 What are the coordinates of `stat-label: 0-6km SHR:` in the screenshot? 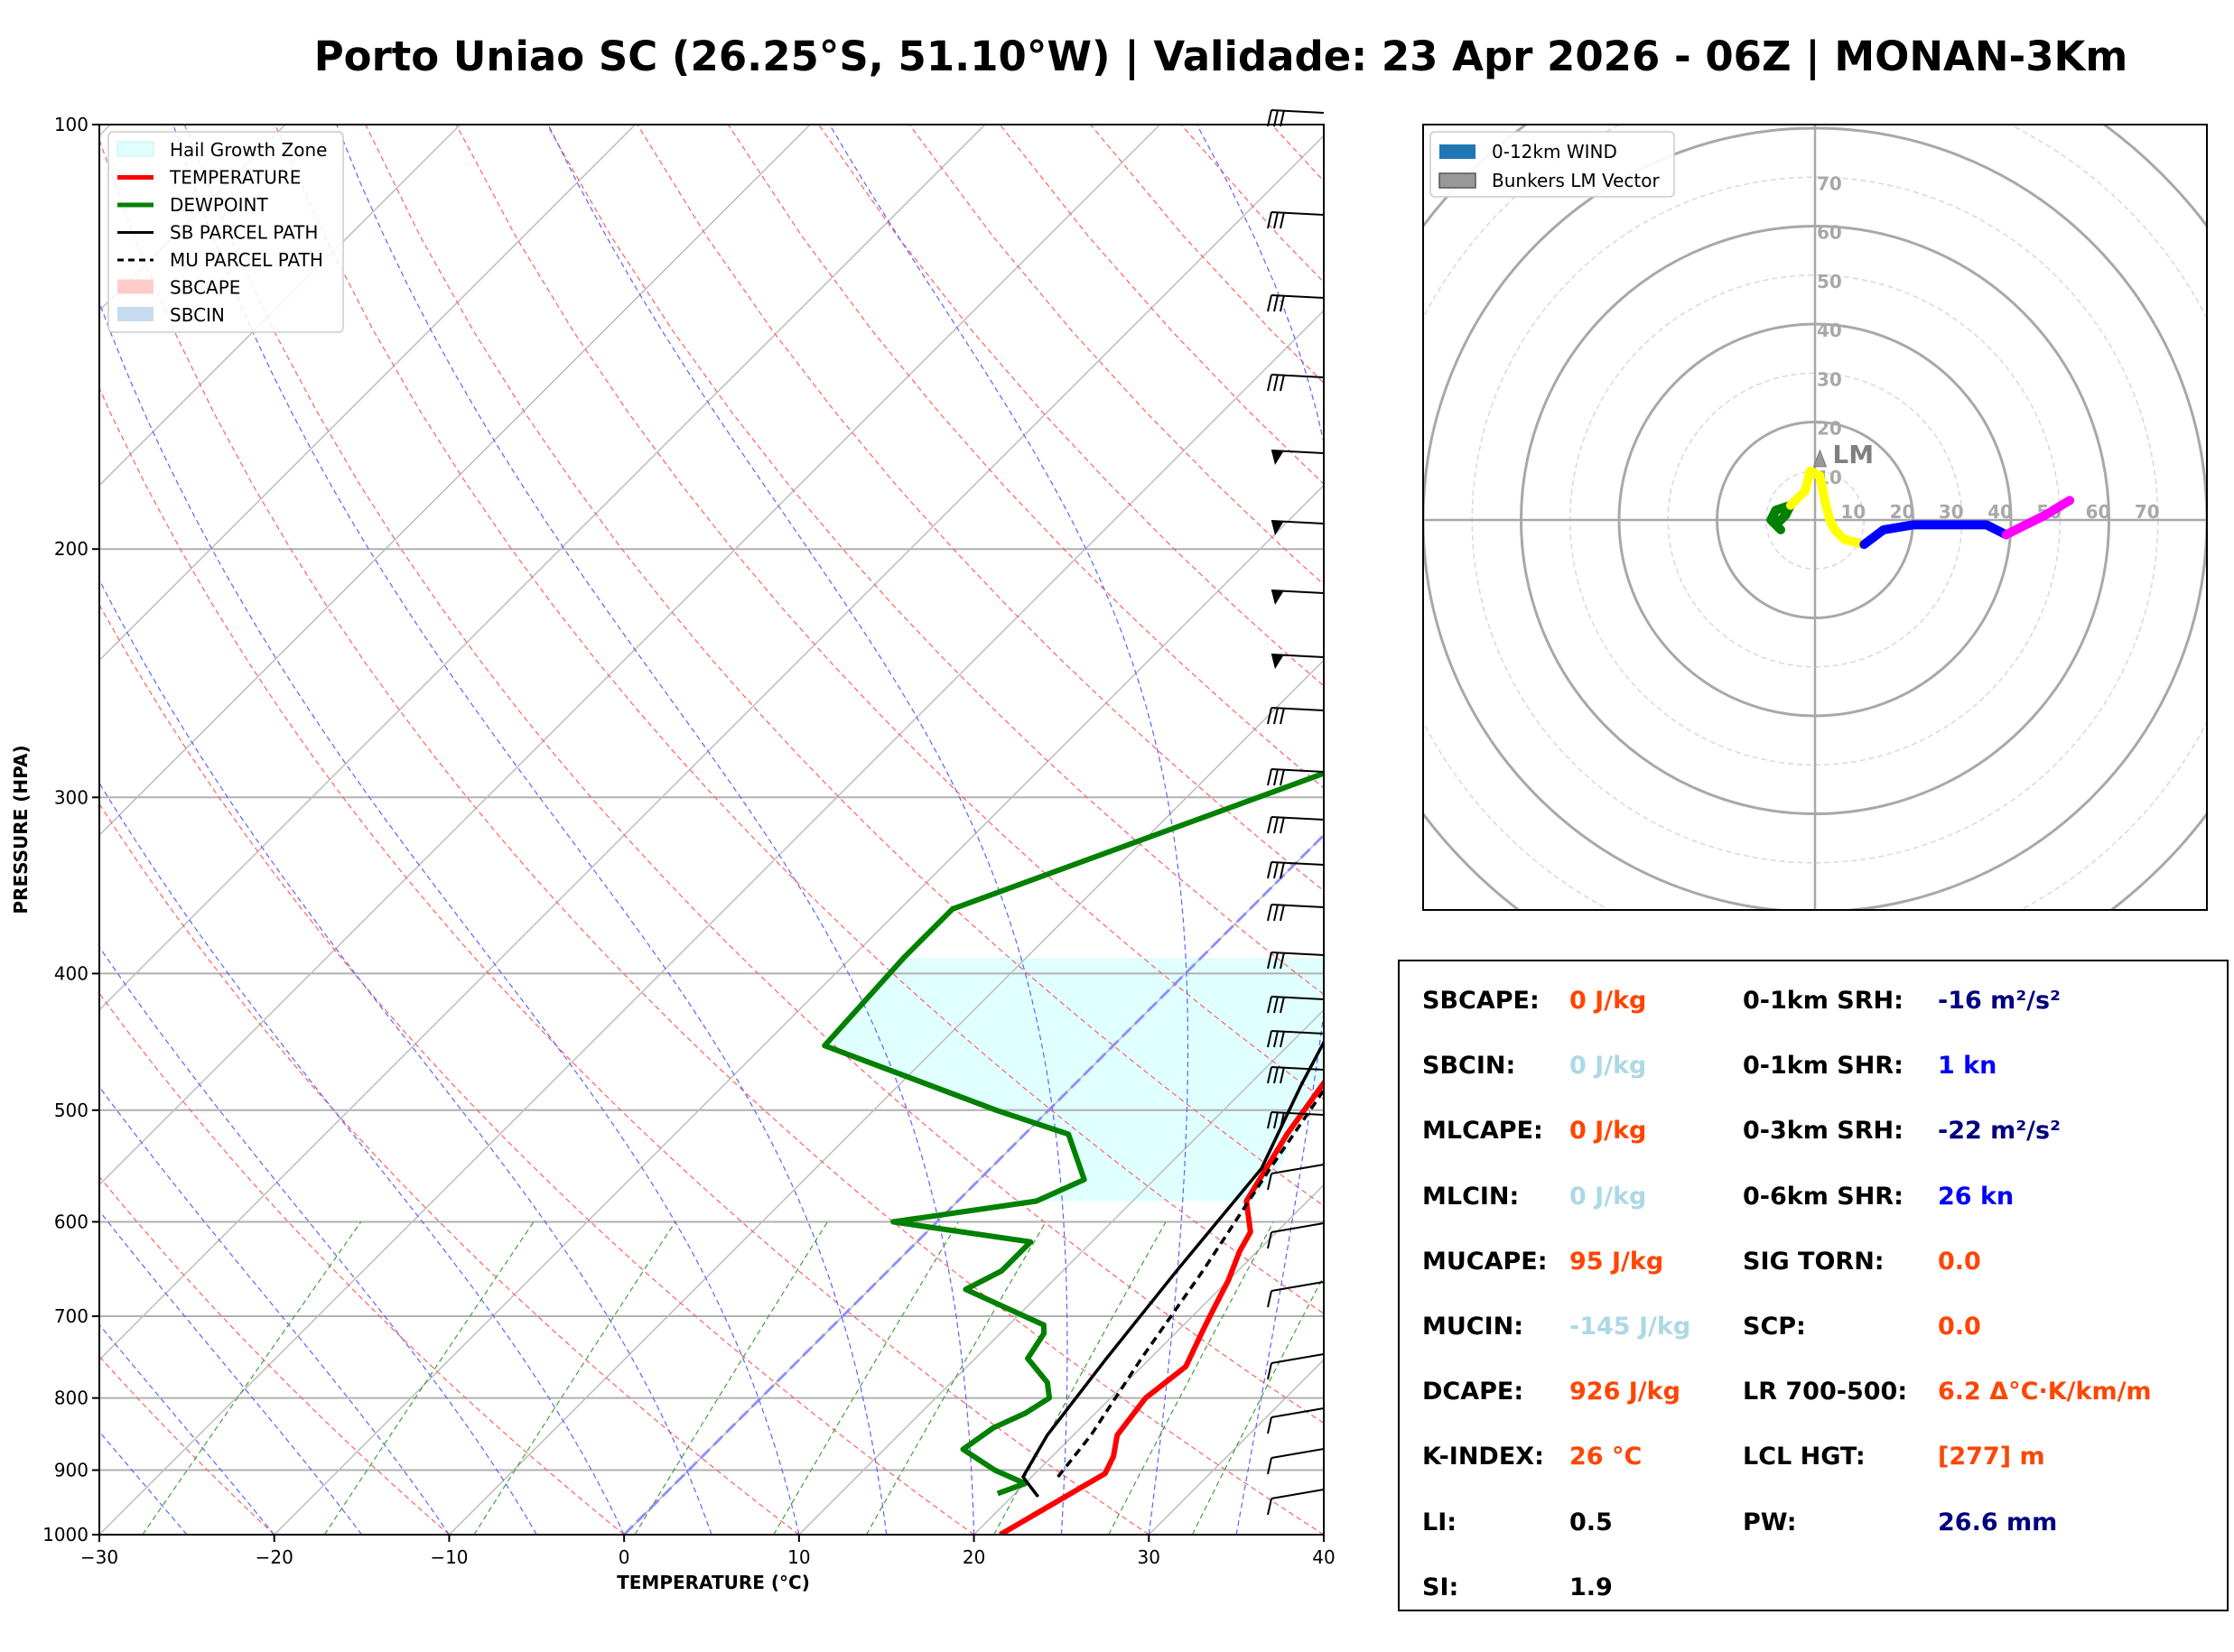 It's located at (1824, 1196).